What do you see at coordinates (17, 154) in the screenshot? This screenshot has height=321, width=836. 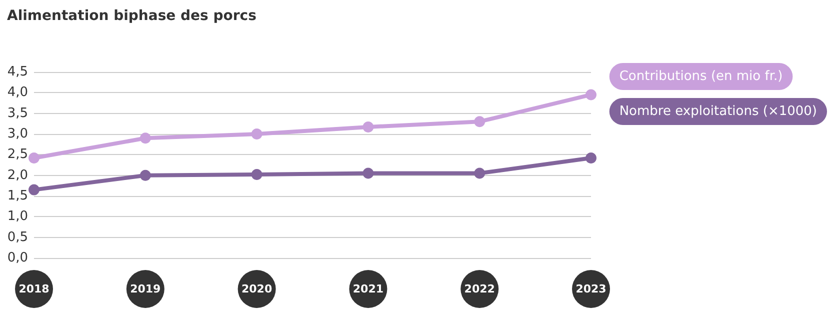 I see `y-tick-label: 2,5` at bounding box center [17, 154].